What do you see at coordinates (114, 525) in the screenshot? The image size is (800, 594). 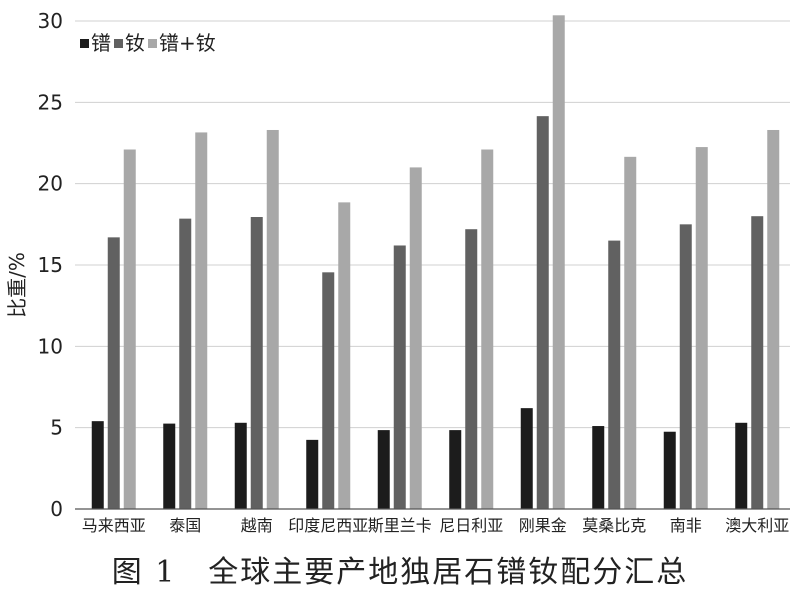 I see `x-tick-label: 马来西亚` at bounding box center [114, 525].